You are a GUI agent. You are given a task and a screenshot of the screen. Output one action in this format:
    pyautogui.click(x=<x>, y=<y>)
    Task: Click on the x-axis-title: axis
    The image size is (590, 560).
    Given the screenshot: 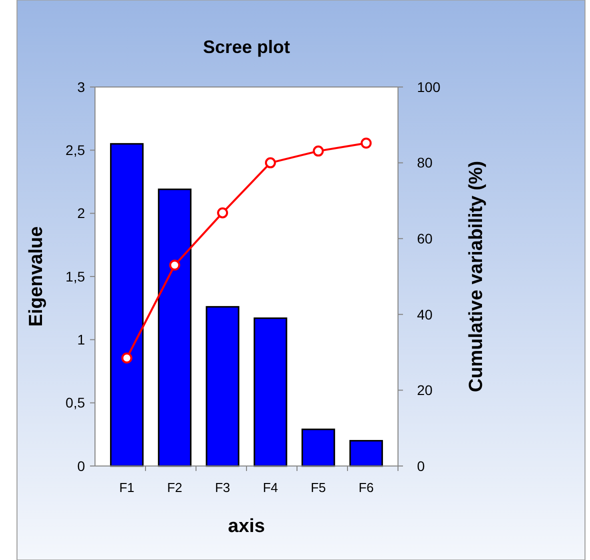 What is the action you would take?
    pyautogui.click(x=246, y=526)
    